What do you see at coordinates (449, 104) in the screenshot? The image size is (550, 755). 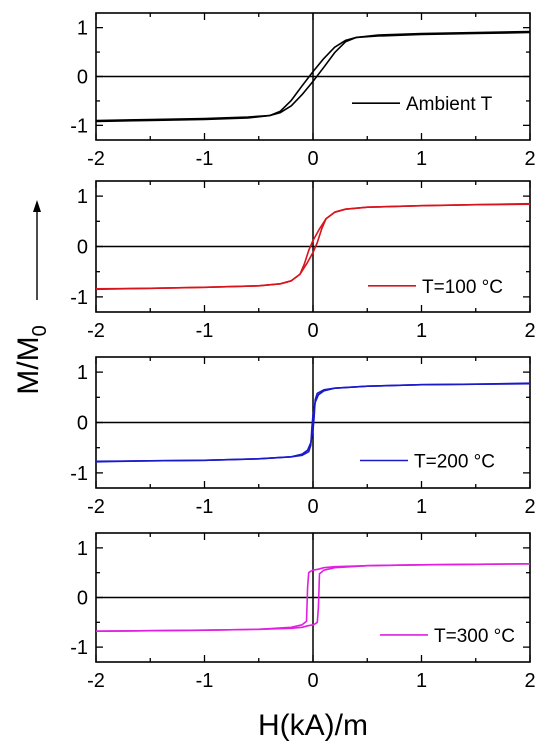 I see `legend-label: Ambient T` at bounding box center [449, 104].